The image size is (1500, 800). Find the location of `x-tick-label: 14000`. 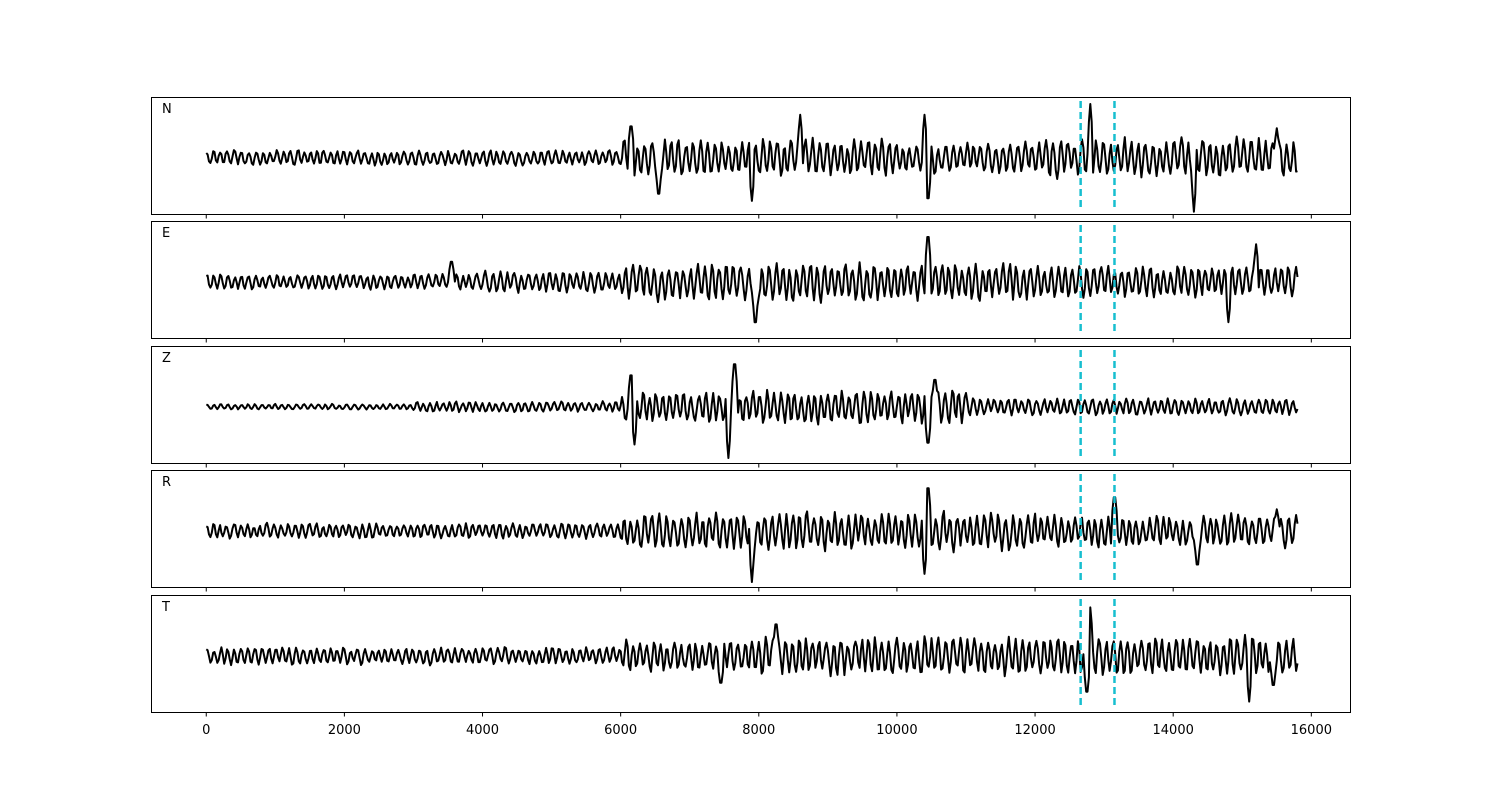

x-tick-label: 14000 is located at coordinates (1173, 730).